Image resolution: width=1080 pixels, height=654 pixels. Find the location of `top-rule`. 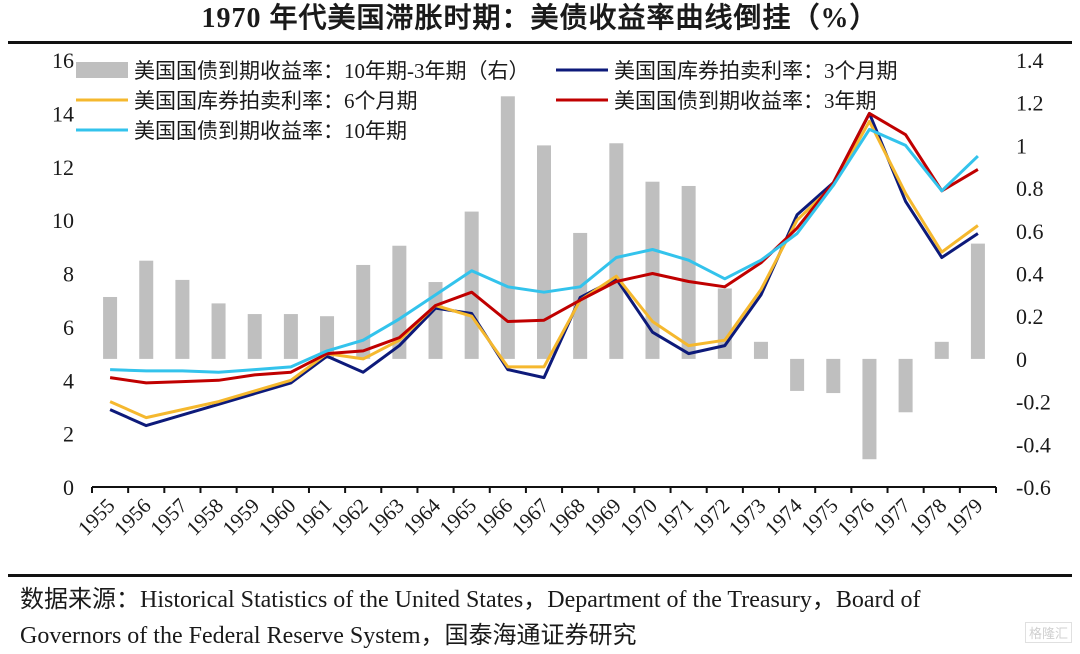

top-rule is located at coordinates (540, 42).